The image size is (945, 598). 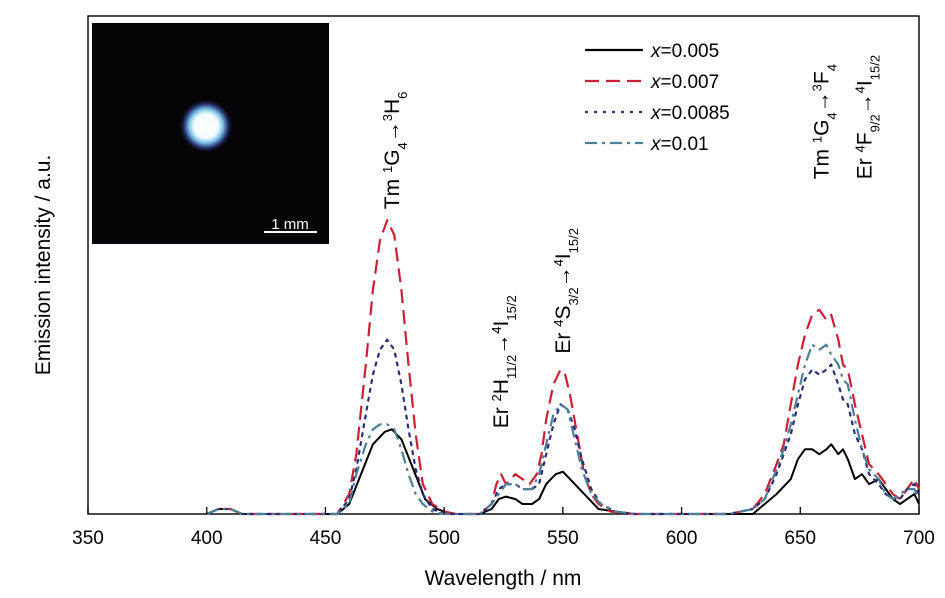 What do you see at coordinates (684, 51) in the screenshot?
I see `legend-label: x=0.005` at bounding box center [684, 51].